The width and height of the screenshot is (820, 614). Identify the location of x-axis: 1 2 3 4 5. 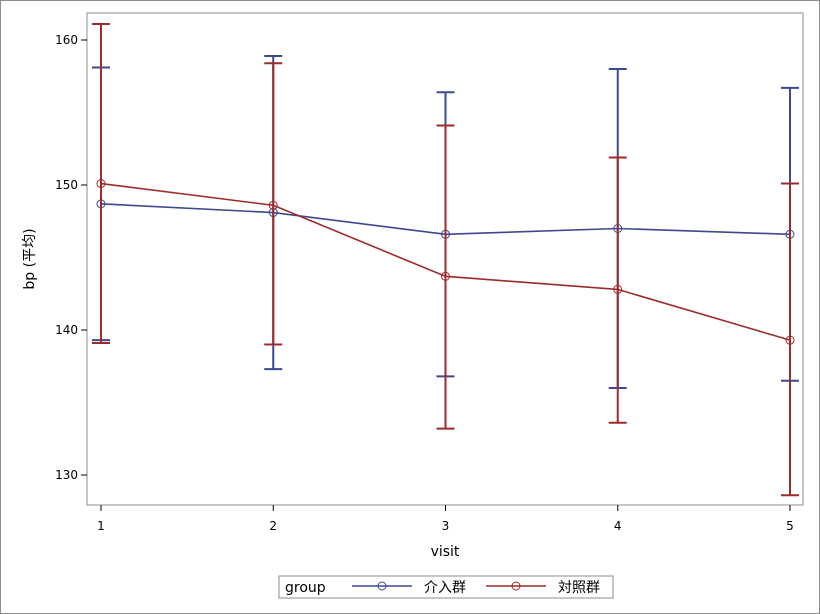
(445, 519).